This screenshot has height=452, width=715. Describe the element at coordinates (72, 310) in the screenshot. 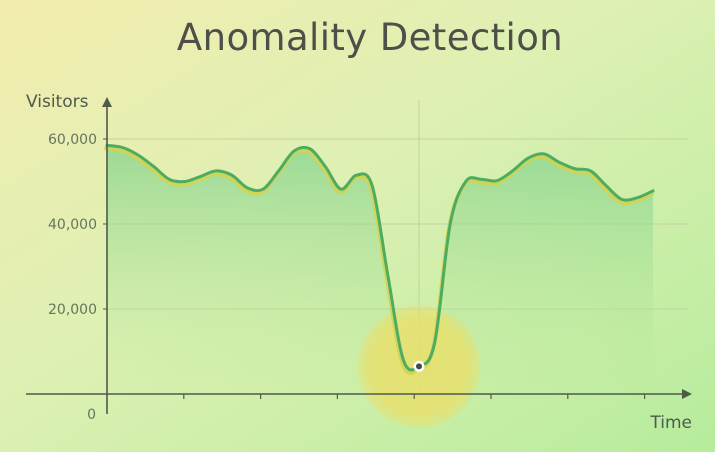

I see `y-tick-label-20000: 20,000` at that location.